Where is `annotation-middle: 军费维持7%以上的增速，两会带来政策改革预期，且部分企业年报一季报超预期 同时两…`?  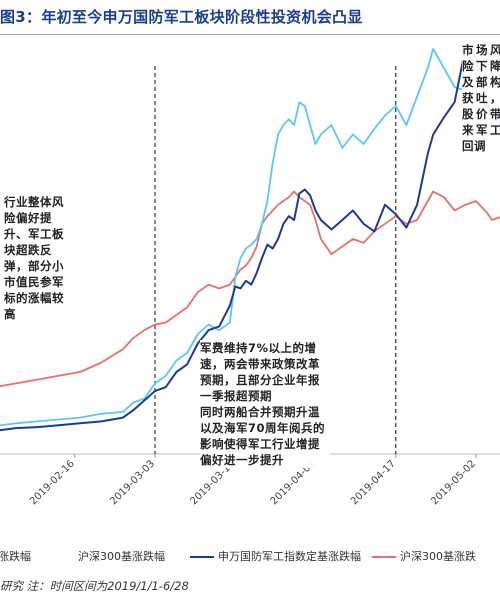 annotation-middle: 军费维持7%以上的增速，两会带来政策改革预期，且部分企业年报一季报超预期 同时两… is located at coordinates (265, 404).